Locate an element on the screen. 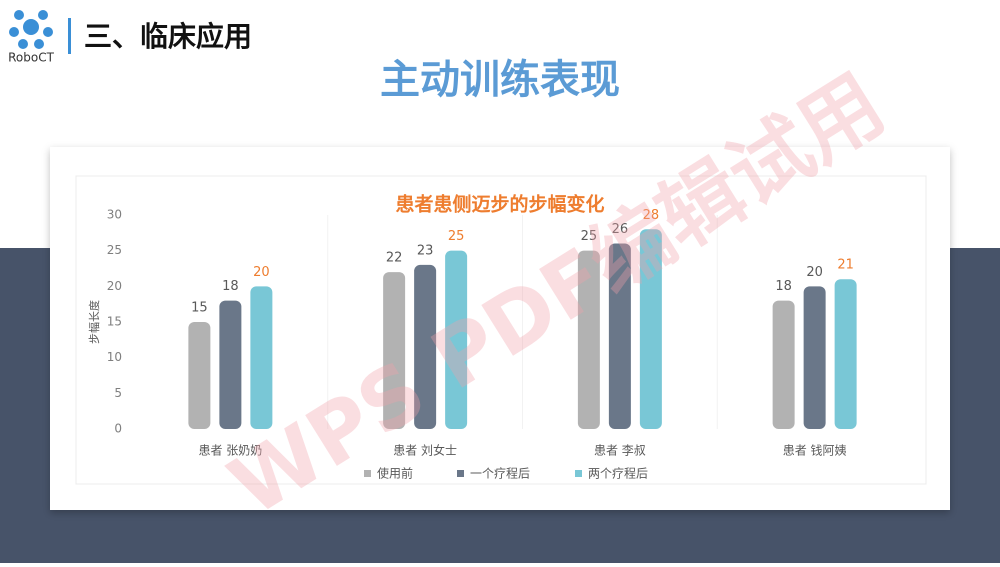 The width and height of the screenshot is (1000, 567). x-tick-label: 患者 刘女士 is located at coordinates (425, 450).